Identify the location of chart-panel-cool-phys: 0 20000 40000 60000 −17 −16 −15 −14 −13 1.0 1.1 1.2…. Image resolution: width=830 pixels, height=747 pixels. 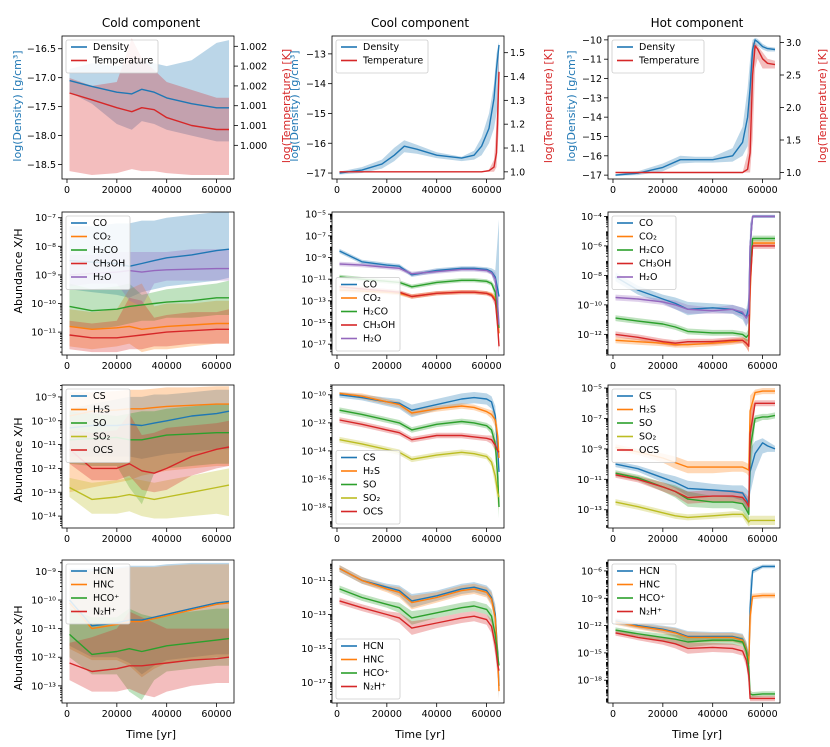
(415, 115).